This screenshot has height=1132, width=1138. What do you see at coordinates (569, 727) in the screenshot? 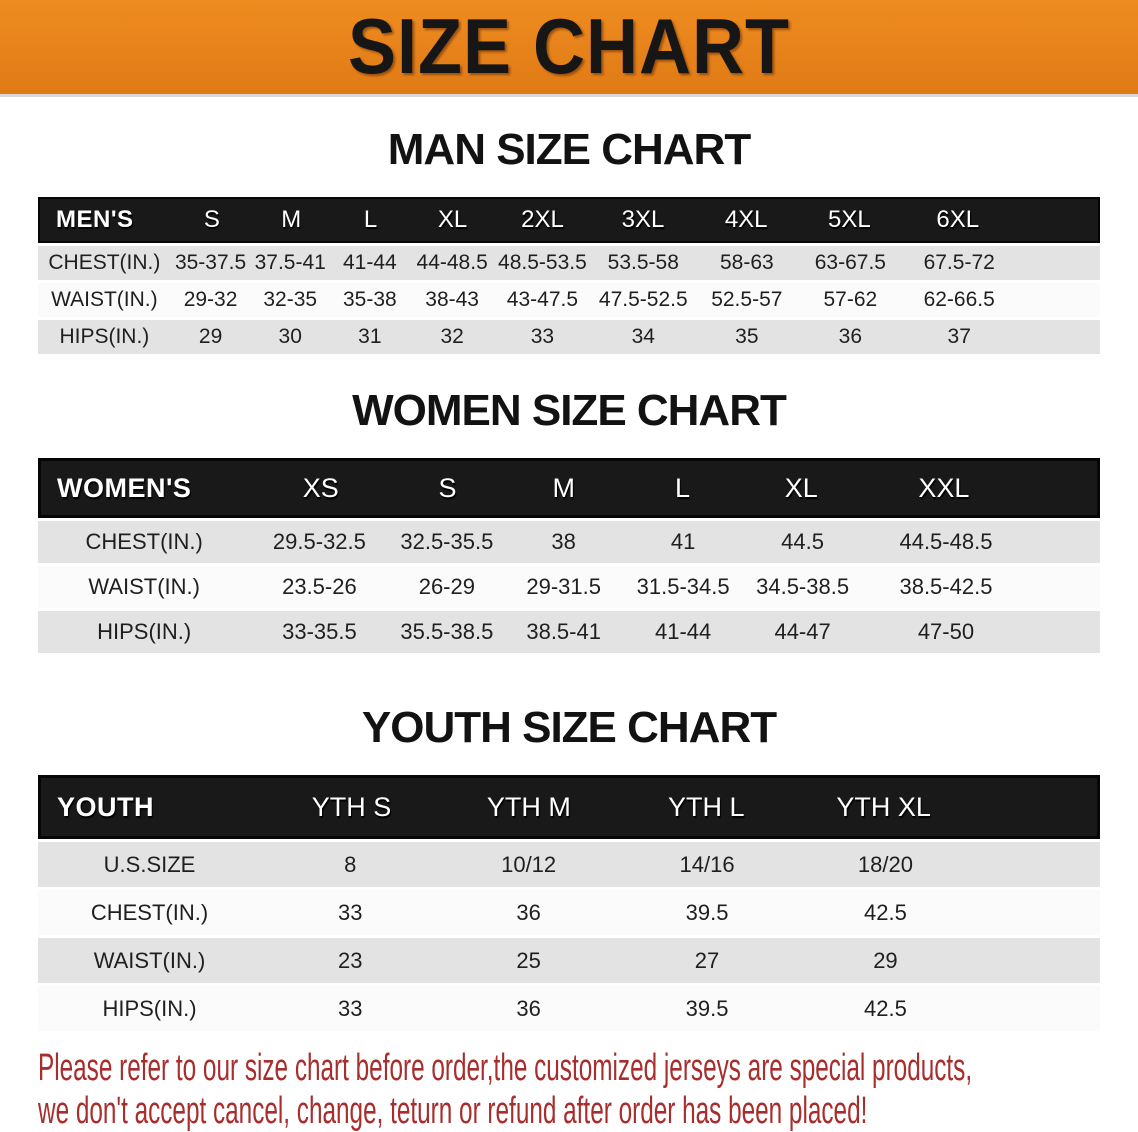
I see `youth-section-title: YOUTH SIZE CHART` at bounding box center [569, 727].